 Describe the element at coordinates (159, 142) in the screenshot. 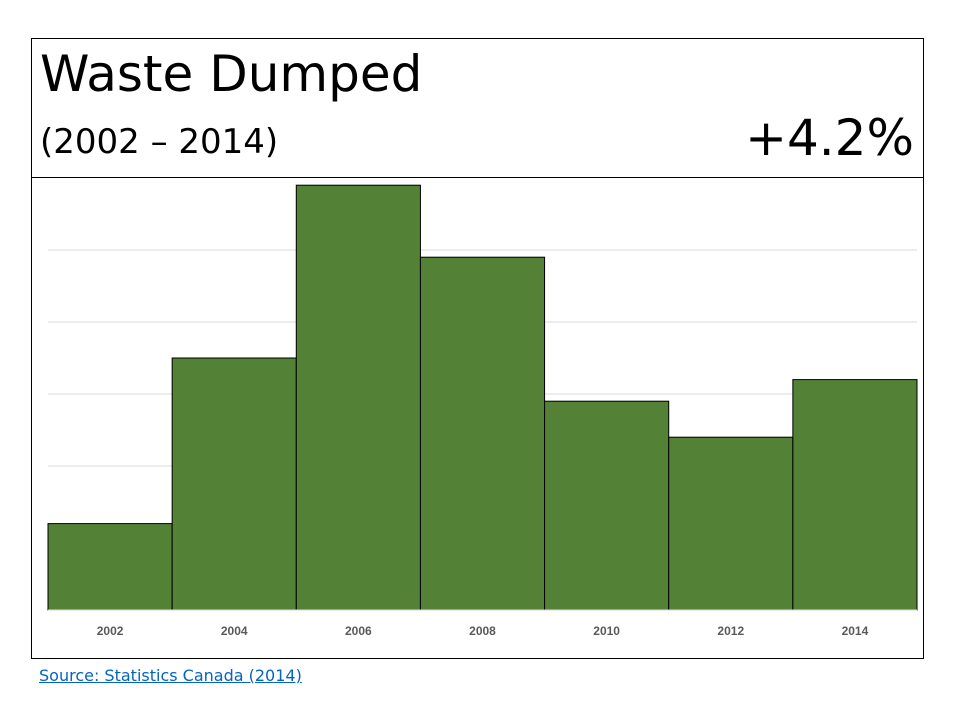

I see `slide-subtitle: (2002 – 2014)` at that location.